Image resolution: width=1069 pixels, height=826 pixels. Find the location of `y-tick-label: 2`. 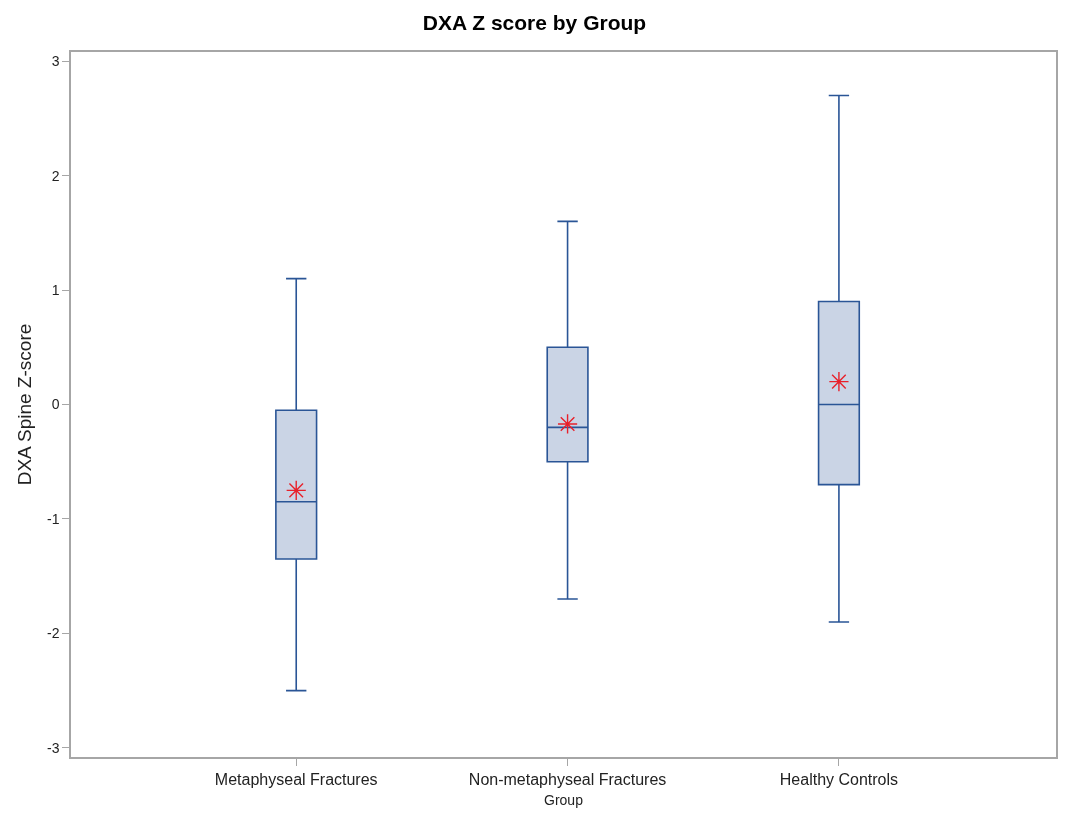

y-tick-label: 2 is located at coordinates (55, 175).